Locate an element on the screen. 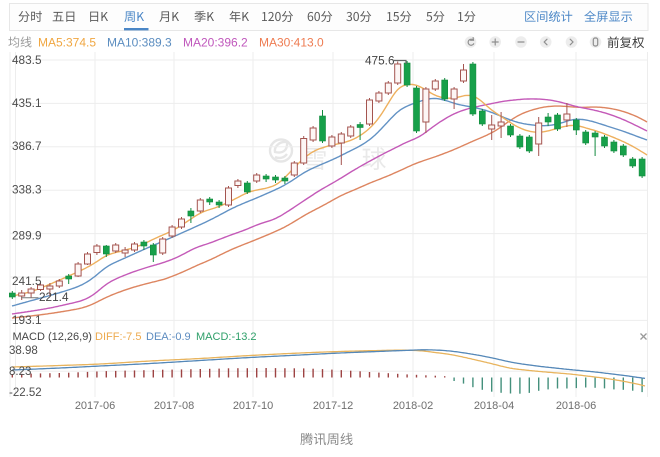 Image resolution: width=660 pixels, height=457 pixels. svg-text: 2017-06 is located at coordinates (95, 406).